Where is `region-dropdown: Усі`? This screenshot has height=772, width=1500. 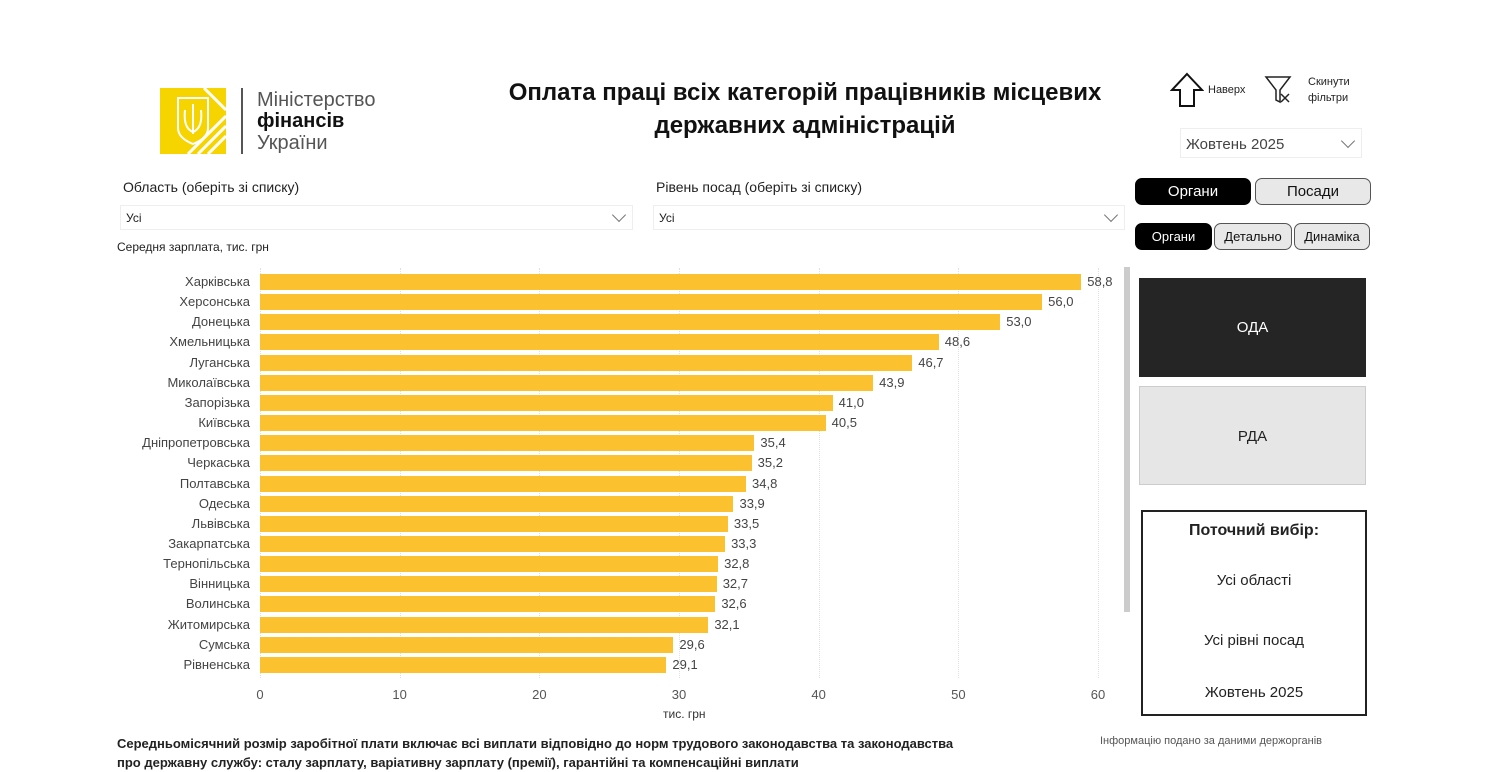 region-dropdown: Усі is located at coordinates (376, 217).